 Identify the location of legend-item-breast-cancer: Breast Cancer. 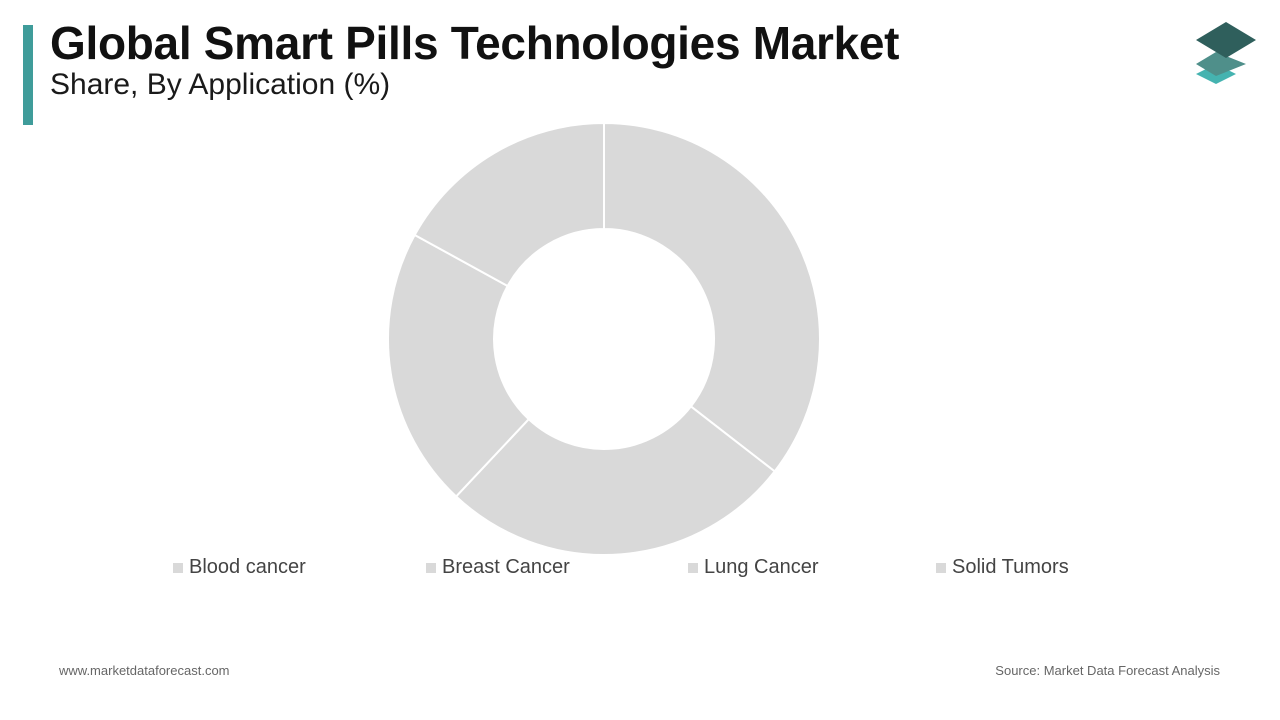
(498, 567).